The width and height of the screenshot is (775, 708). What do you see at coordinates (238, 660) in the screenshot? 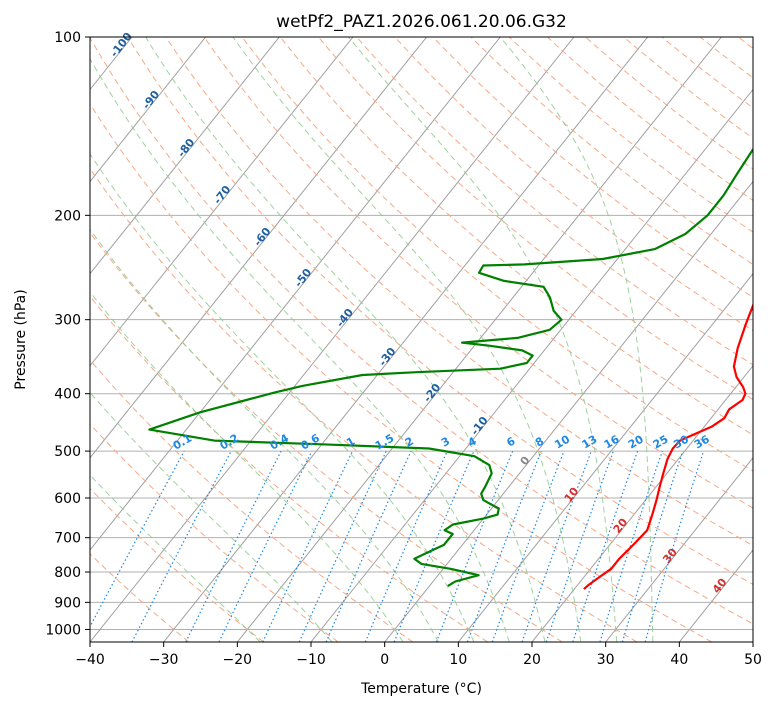
I see `x-tick-label: −20` at bounding box center [238, 660].